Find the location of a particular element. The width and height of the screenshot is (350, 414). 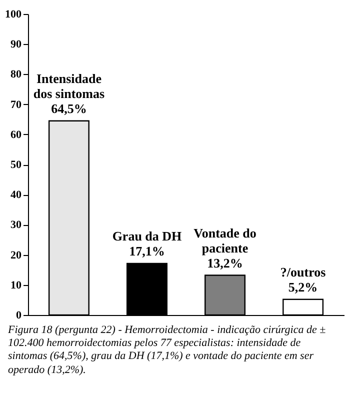

y-tick-label: 0 is located at coordinates (19, 316).